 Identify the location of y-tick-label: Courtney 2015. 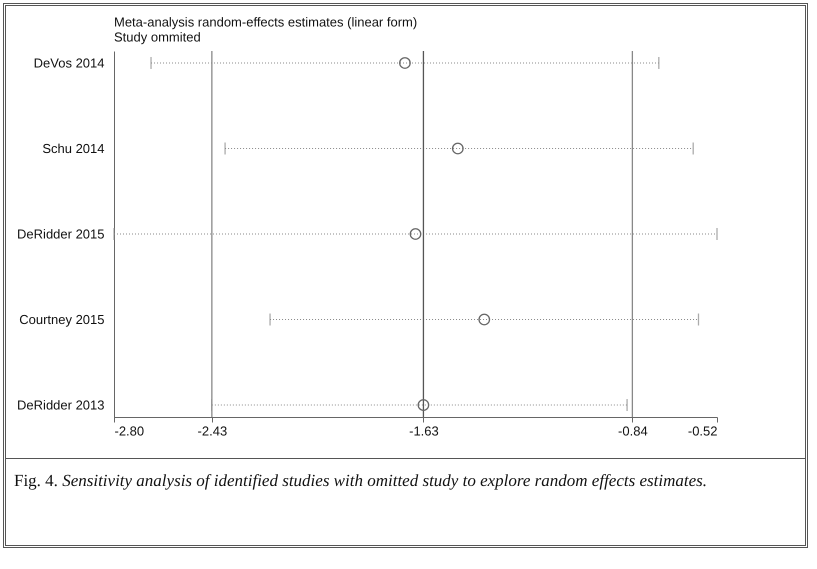
(61, 320).